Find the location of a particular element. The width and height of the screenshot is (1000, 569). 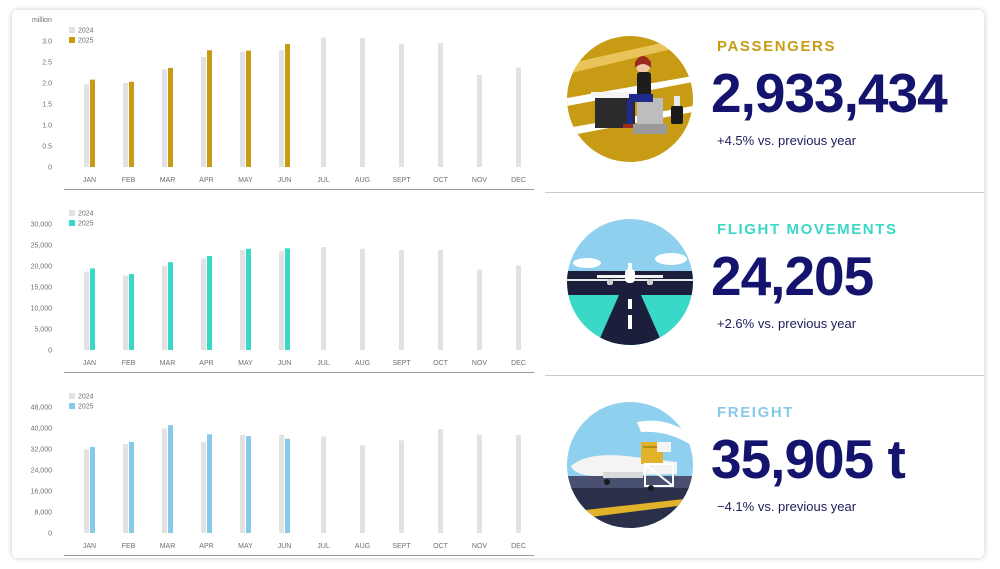

kpi-title: FREIGHT is located at coordinates (756, 412).